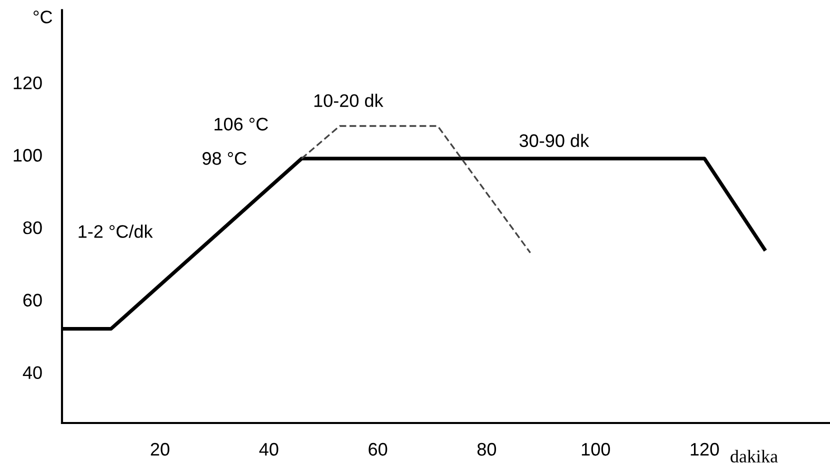 This screenshot has width=830, height=466. I want to click on annotation: 10-20 dk, so click(349, 101).